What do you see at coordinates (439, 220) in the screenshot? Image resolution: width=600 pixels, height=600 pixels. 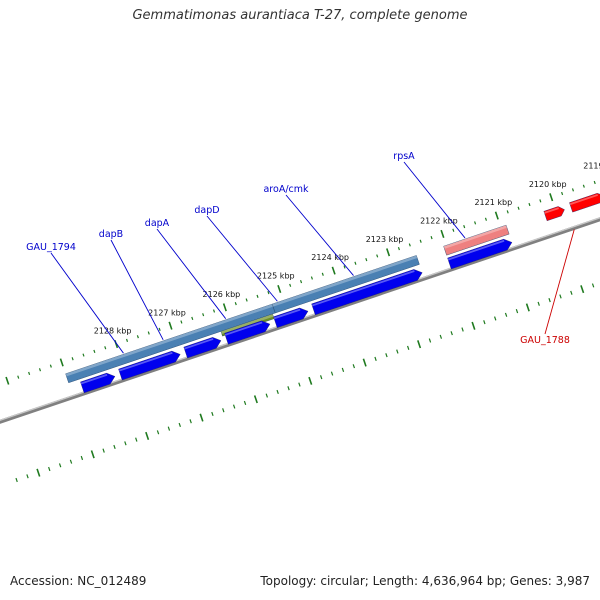 I see `tick-label: 2122 kbp` at bounding box center [439, 220].